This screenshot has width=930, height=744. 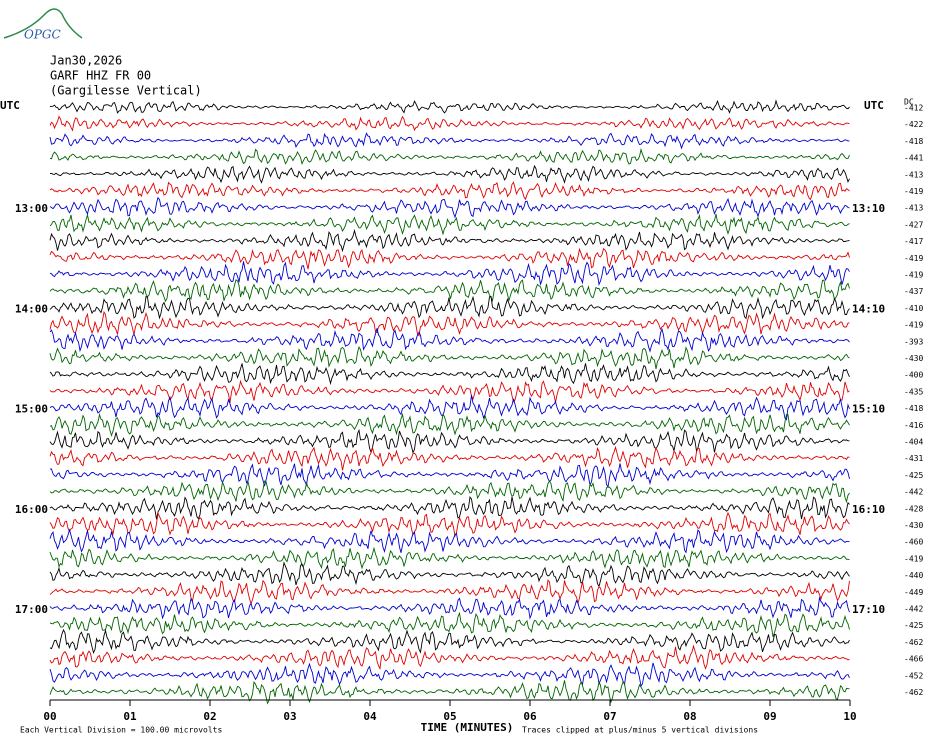 I want to click on dc-value: -412, so click(x=913, y=108).